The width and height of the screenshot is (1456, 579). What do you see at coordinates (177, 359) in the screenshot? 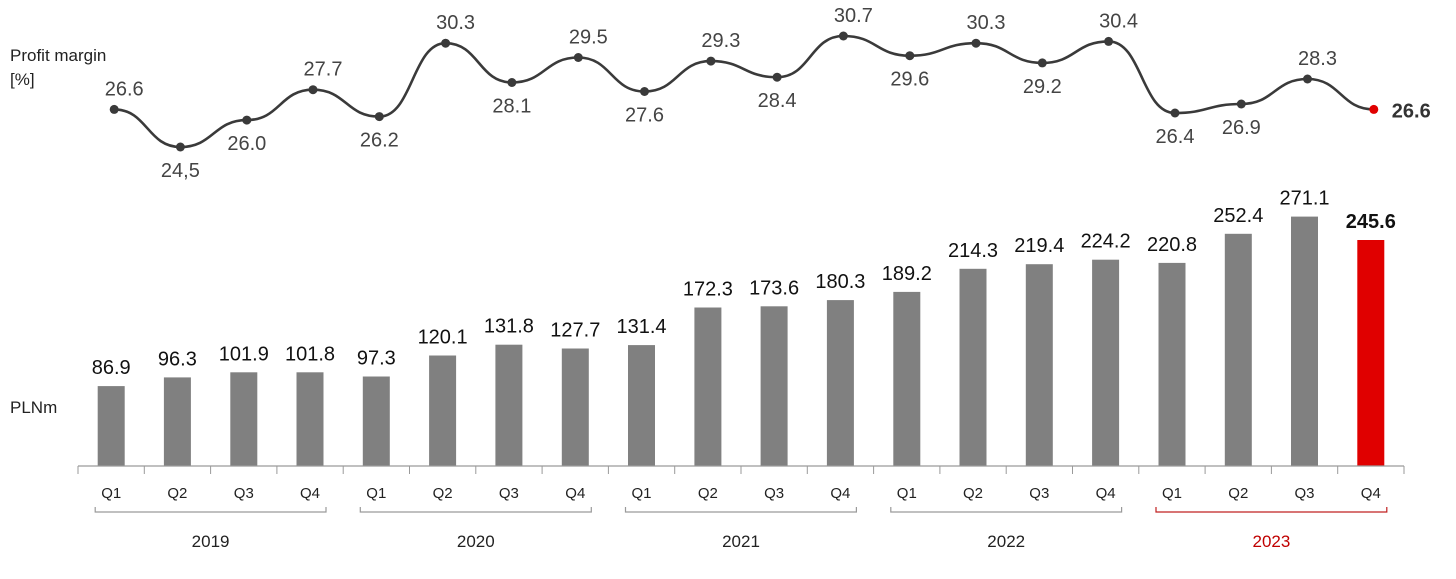
I see `bar-value-label: 96.3` at bounding box center [177, 359].